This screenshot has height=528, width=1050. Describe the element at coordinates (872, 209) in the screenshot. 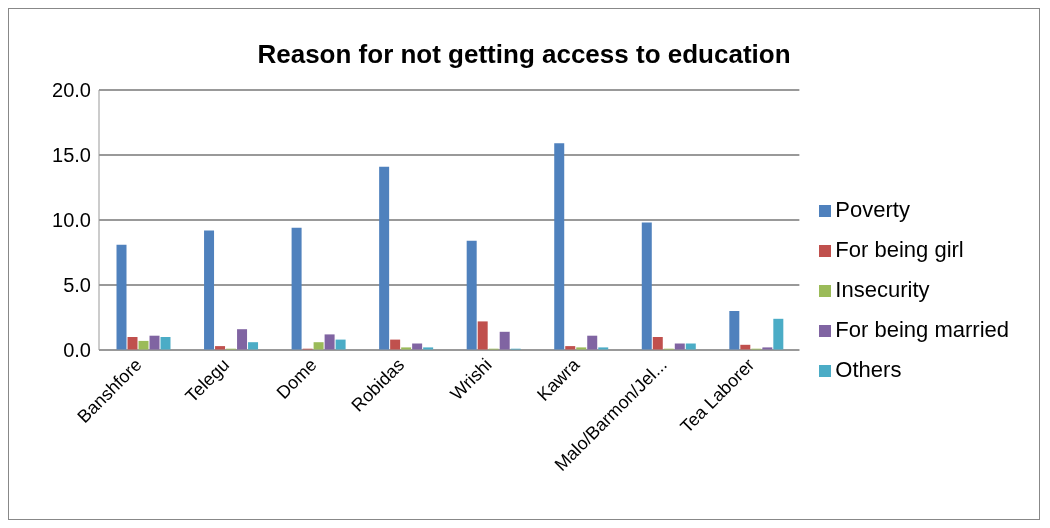

I see `legend-label: Poverty` at that location.